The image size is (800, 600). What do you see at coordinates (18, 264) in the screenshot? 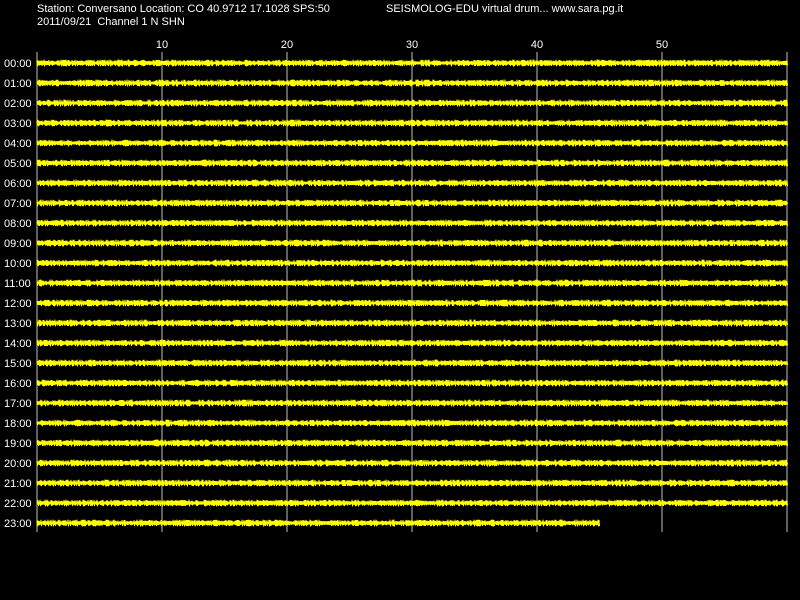
I see `hour-label: 10:00` at bounding box center [18, 264].